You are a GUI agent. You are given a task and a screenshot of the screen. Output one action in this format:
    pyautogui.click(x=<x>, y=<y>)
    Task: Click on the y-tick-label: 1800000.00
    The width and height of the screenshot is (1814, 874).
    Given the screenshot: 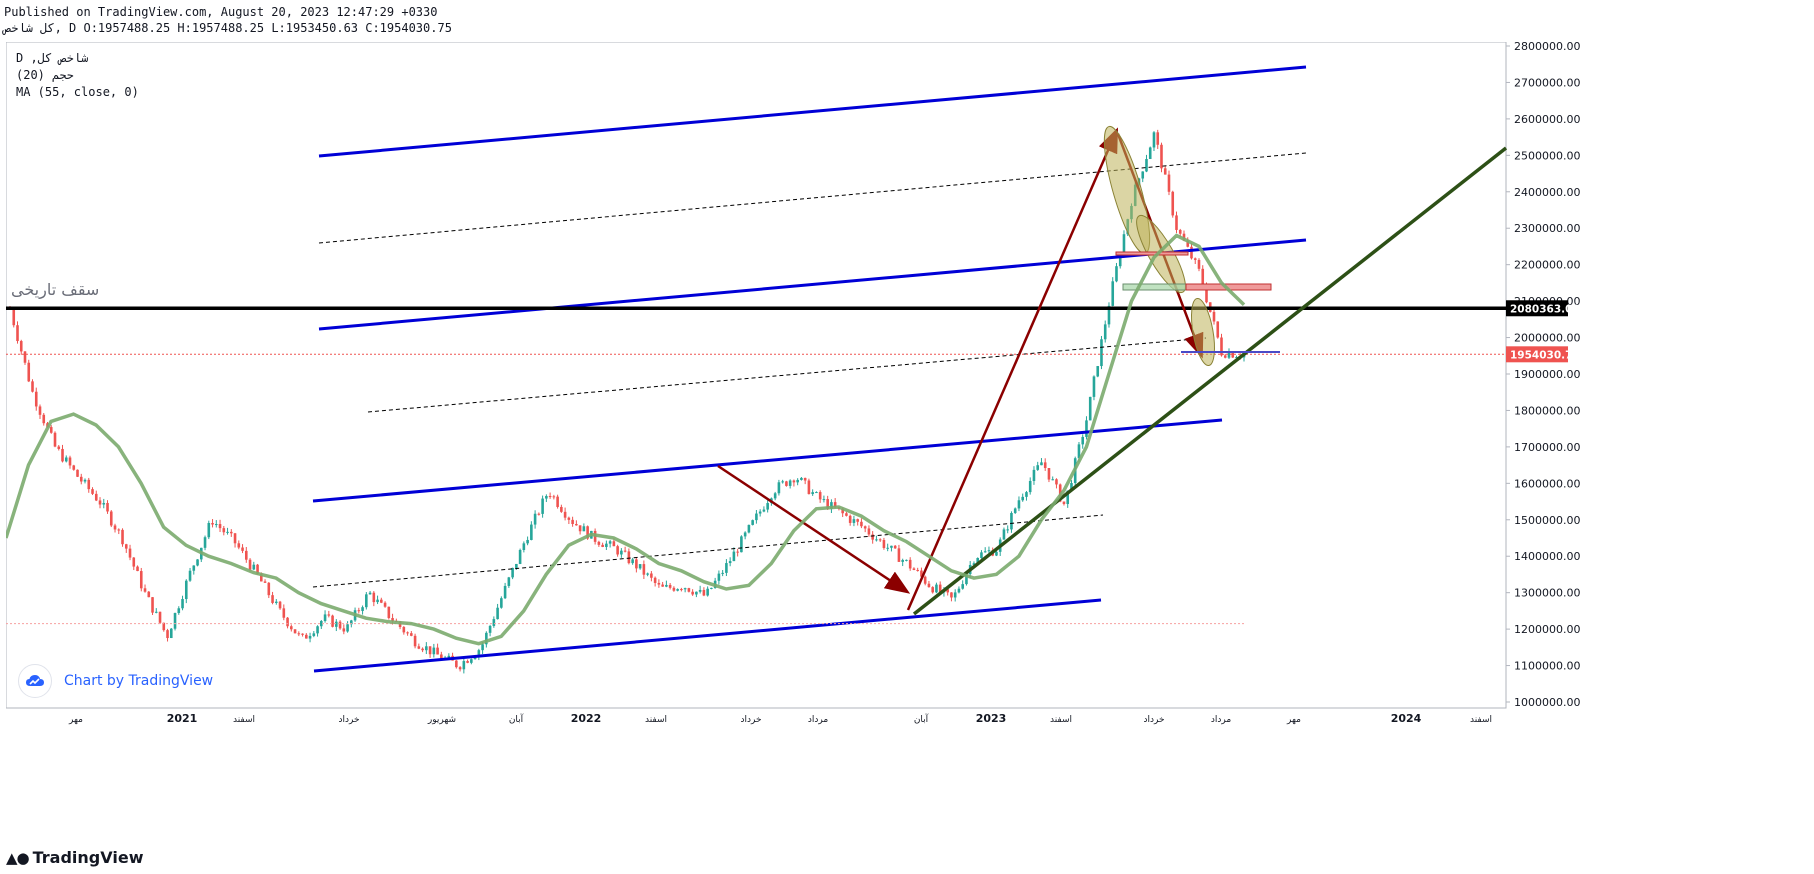 What is the action you would take?
    pyautogui.click(x=1547, y=410)
    